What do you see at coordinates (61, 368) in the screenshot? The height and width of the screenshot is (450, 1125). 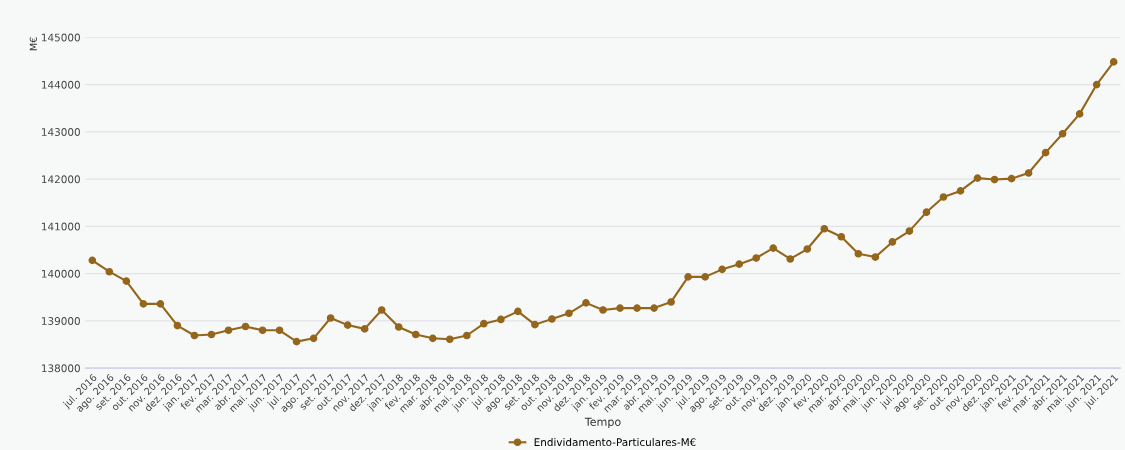 I see `y-tick-label: 138000` at bounding box center [61, 368].